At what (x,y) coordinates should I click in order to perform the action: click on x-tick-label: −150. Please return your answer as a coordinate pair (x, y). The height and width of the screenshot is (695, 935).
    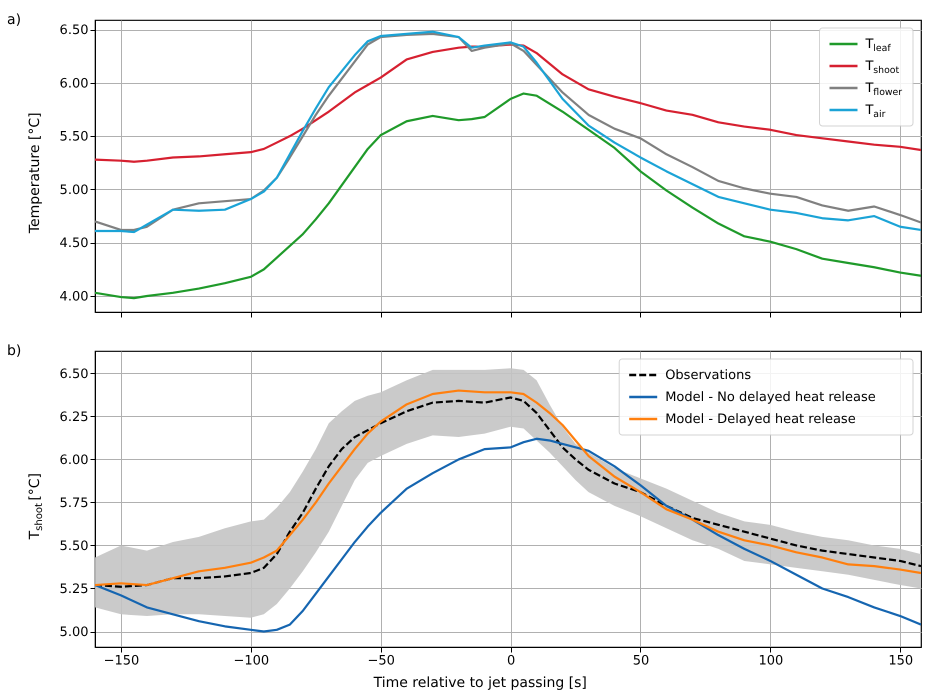
    Looking at the image, I should click on (122, 661).